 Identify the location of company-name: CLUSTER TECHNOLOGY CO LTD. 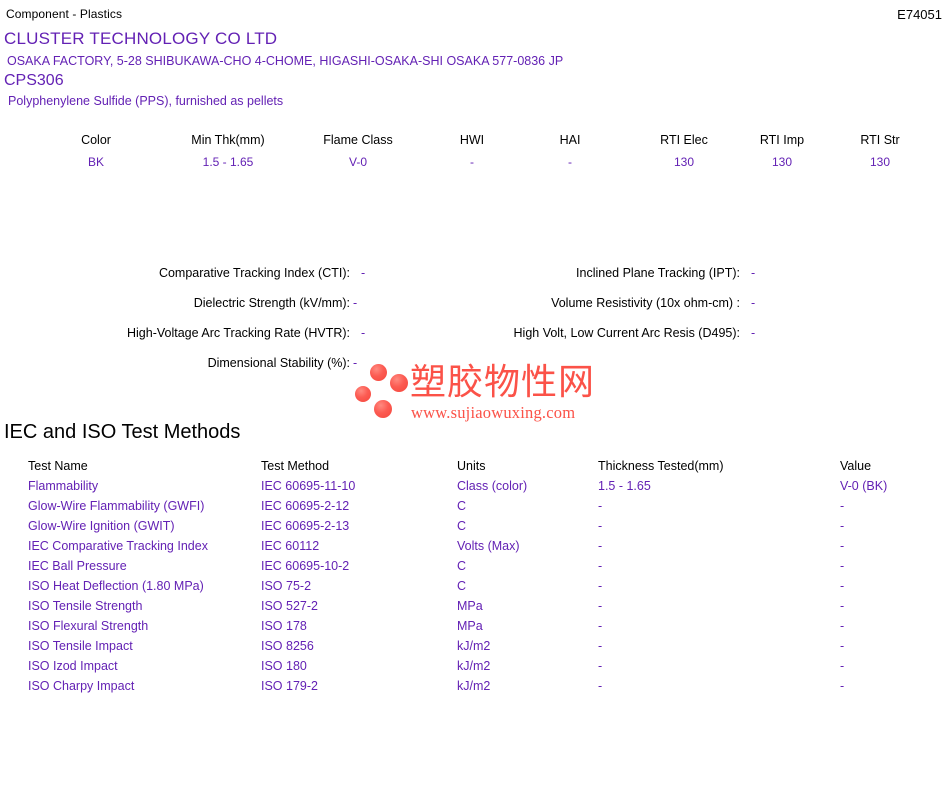
(141, 38).